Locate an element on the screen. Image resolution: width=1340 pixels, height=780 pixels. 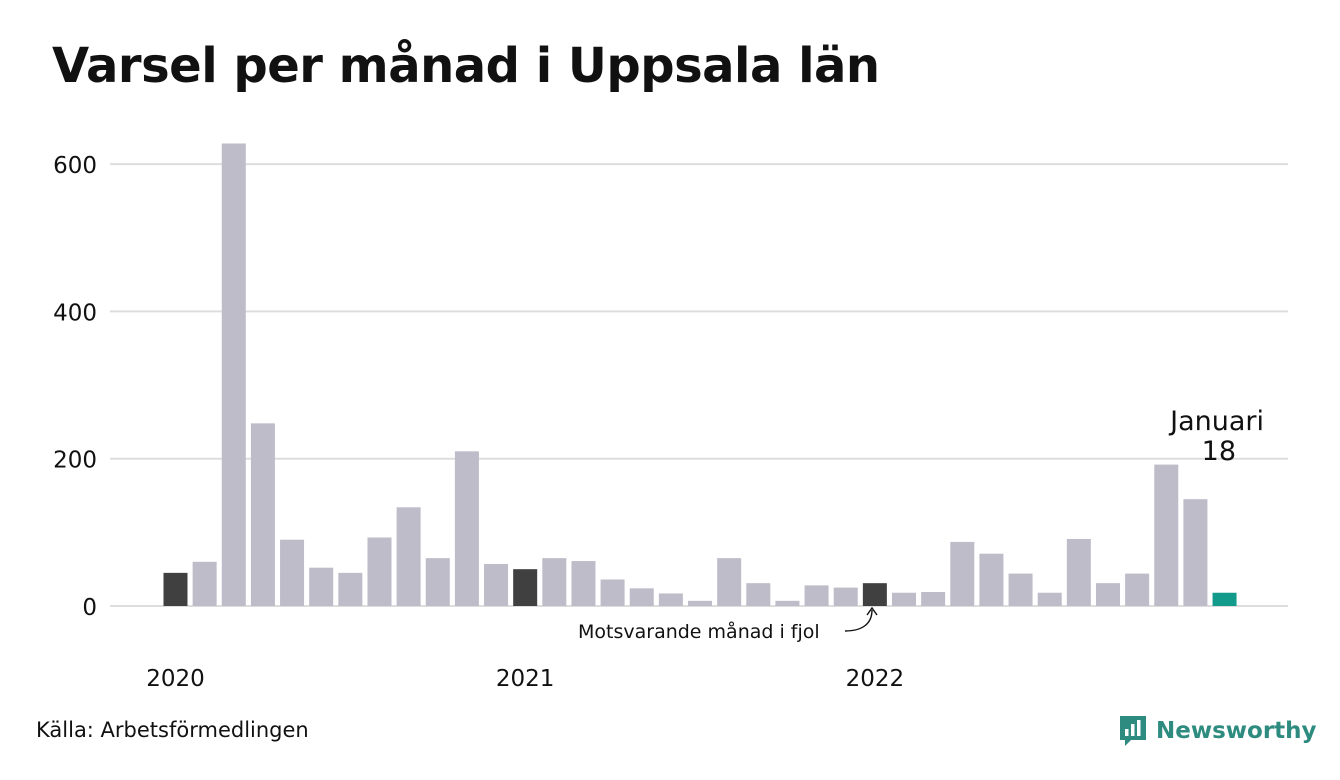
y-tick-label: 0 is located at coordinates (89, 608).